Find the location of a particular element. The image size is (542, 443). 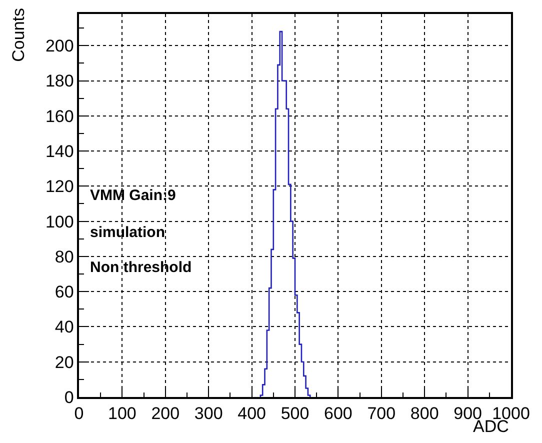

y-tick-label: 180 is located at coordinates (59, 81).